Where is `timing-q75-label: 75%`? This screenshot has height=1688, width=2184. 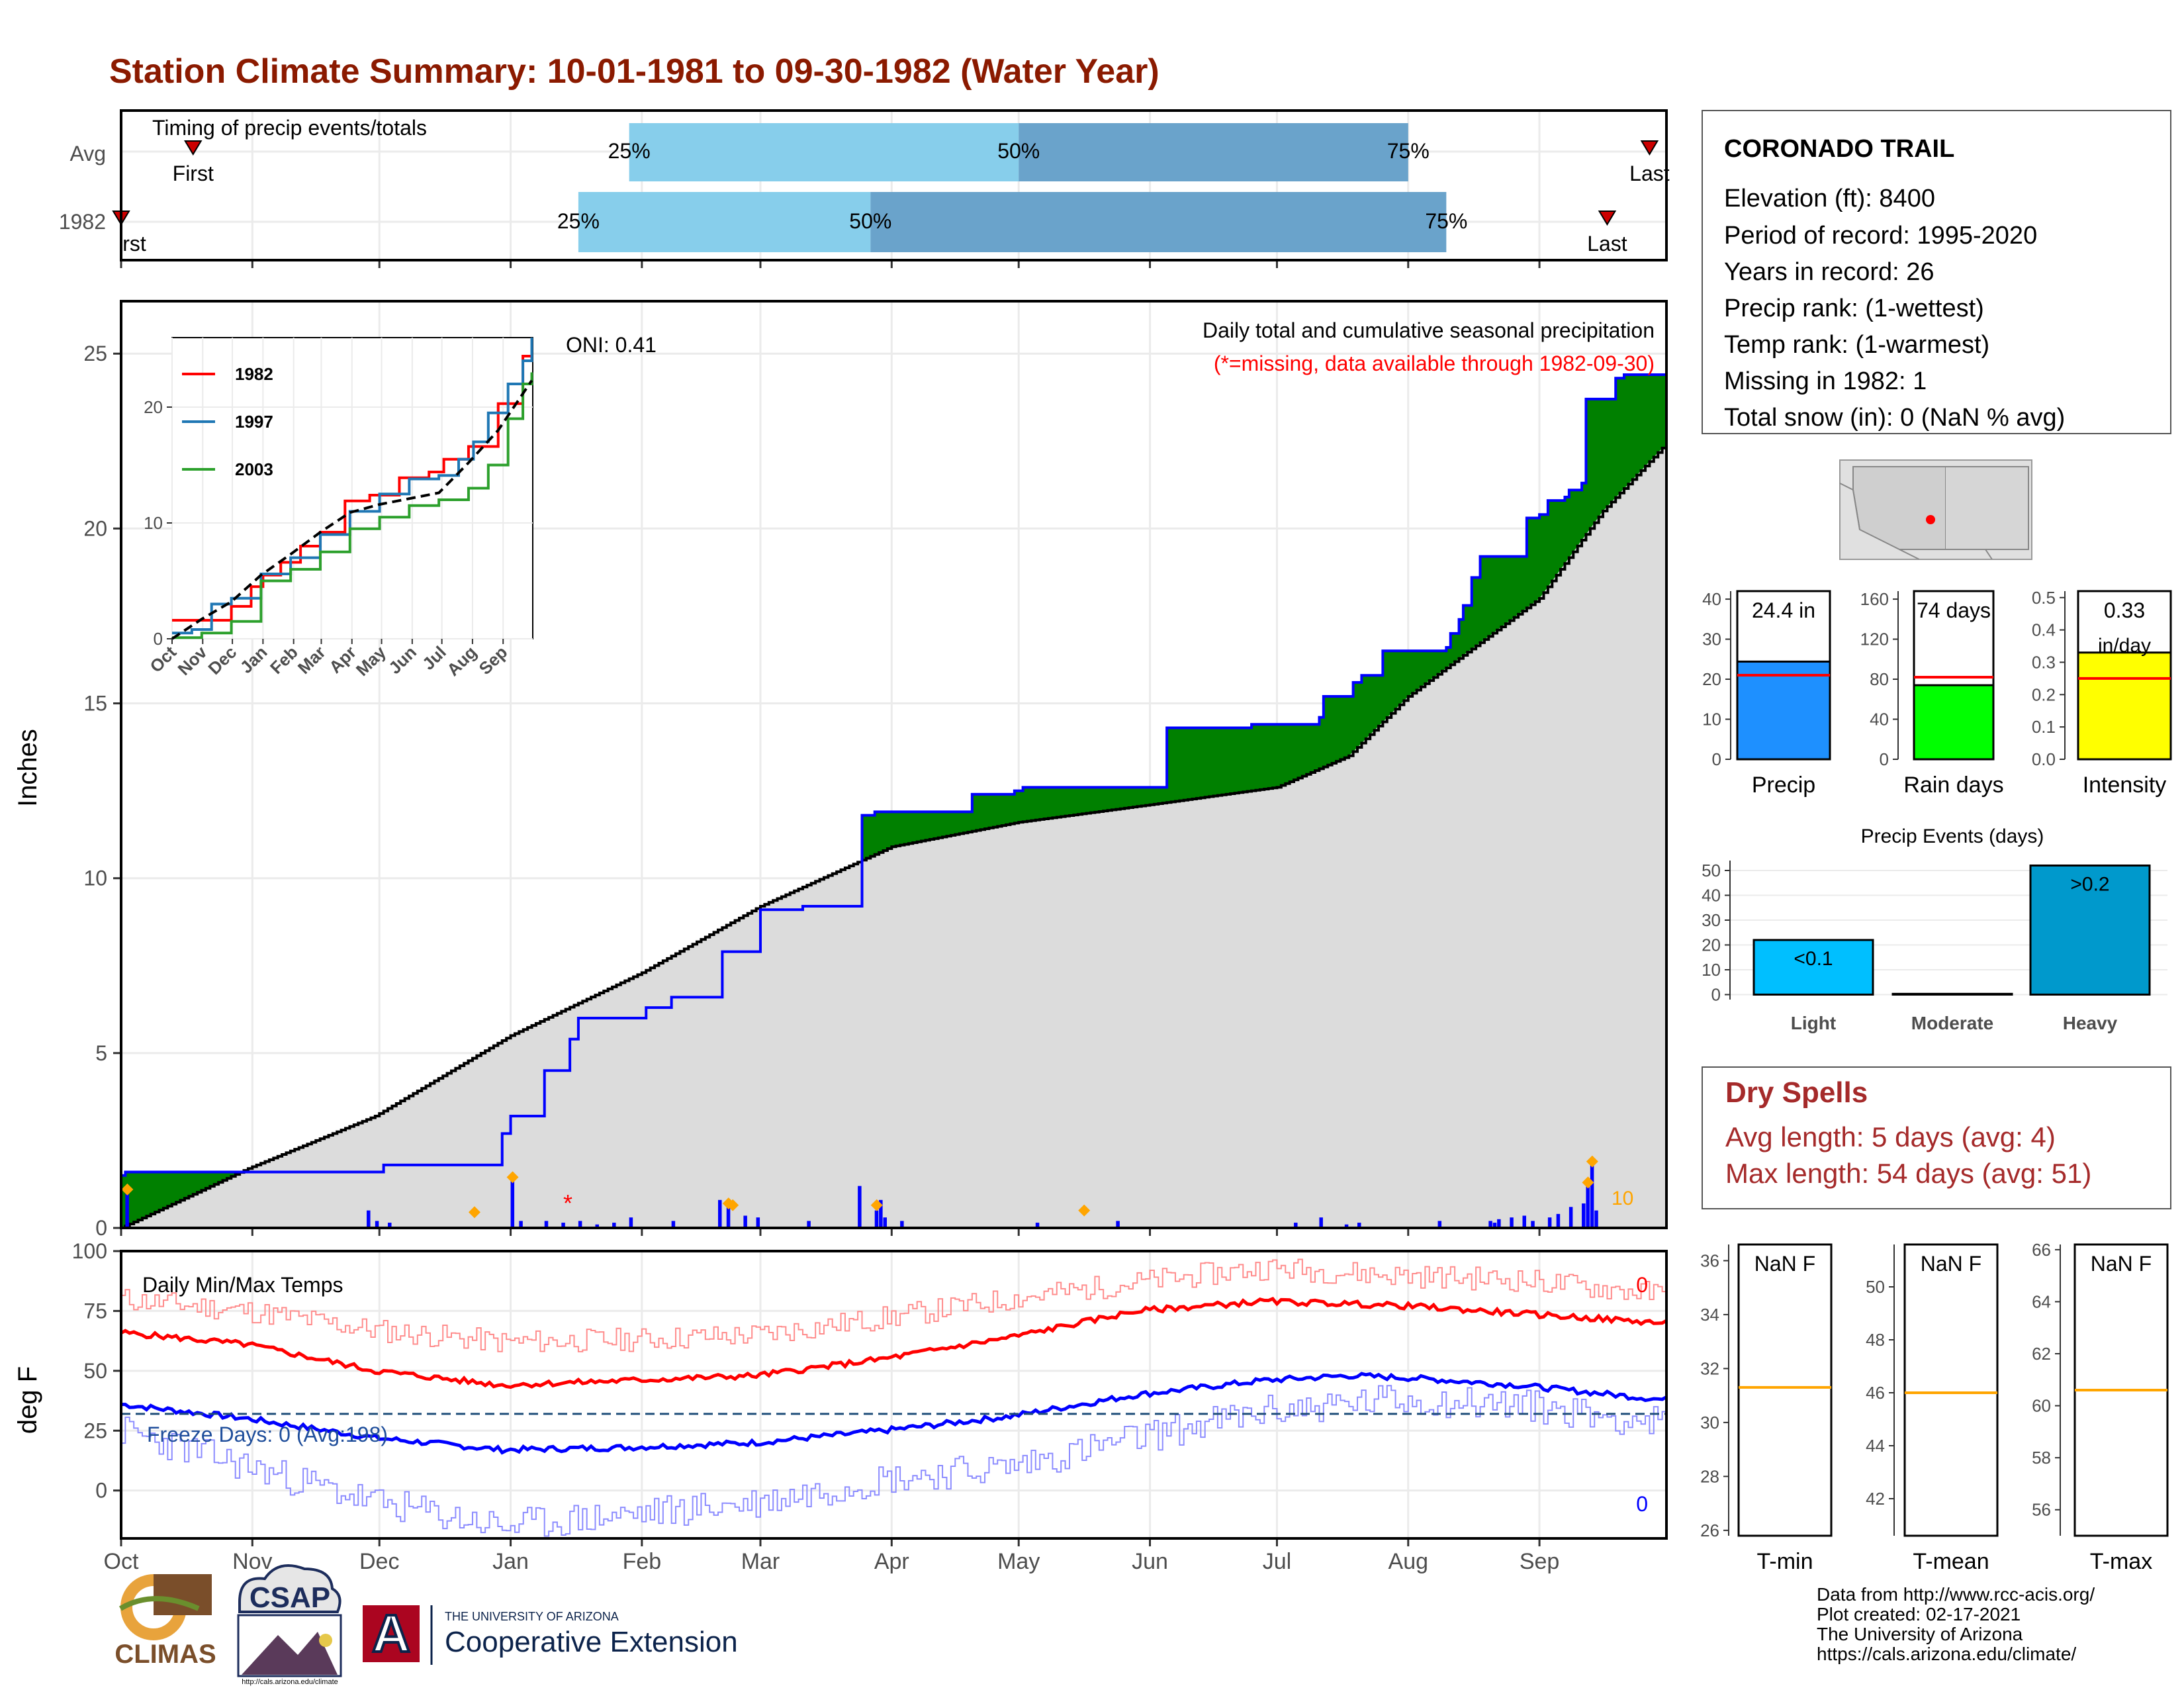
timing-q75-label: 75% is located at coordinates (1446, 221).